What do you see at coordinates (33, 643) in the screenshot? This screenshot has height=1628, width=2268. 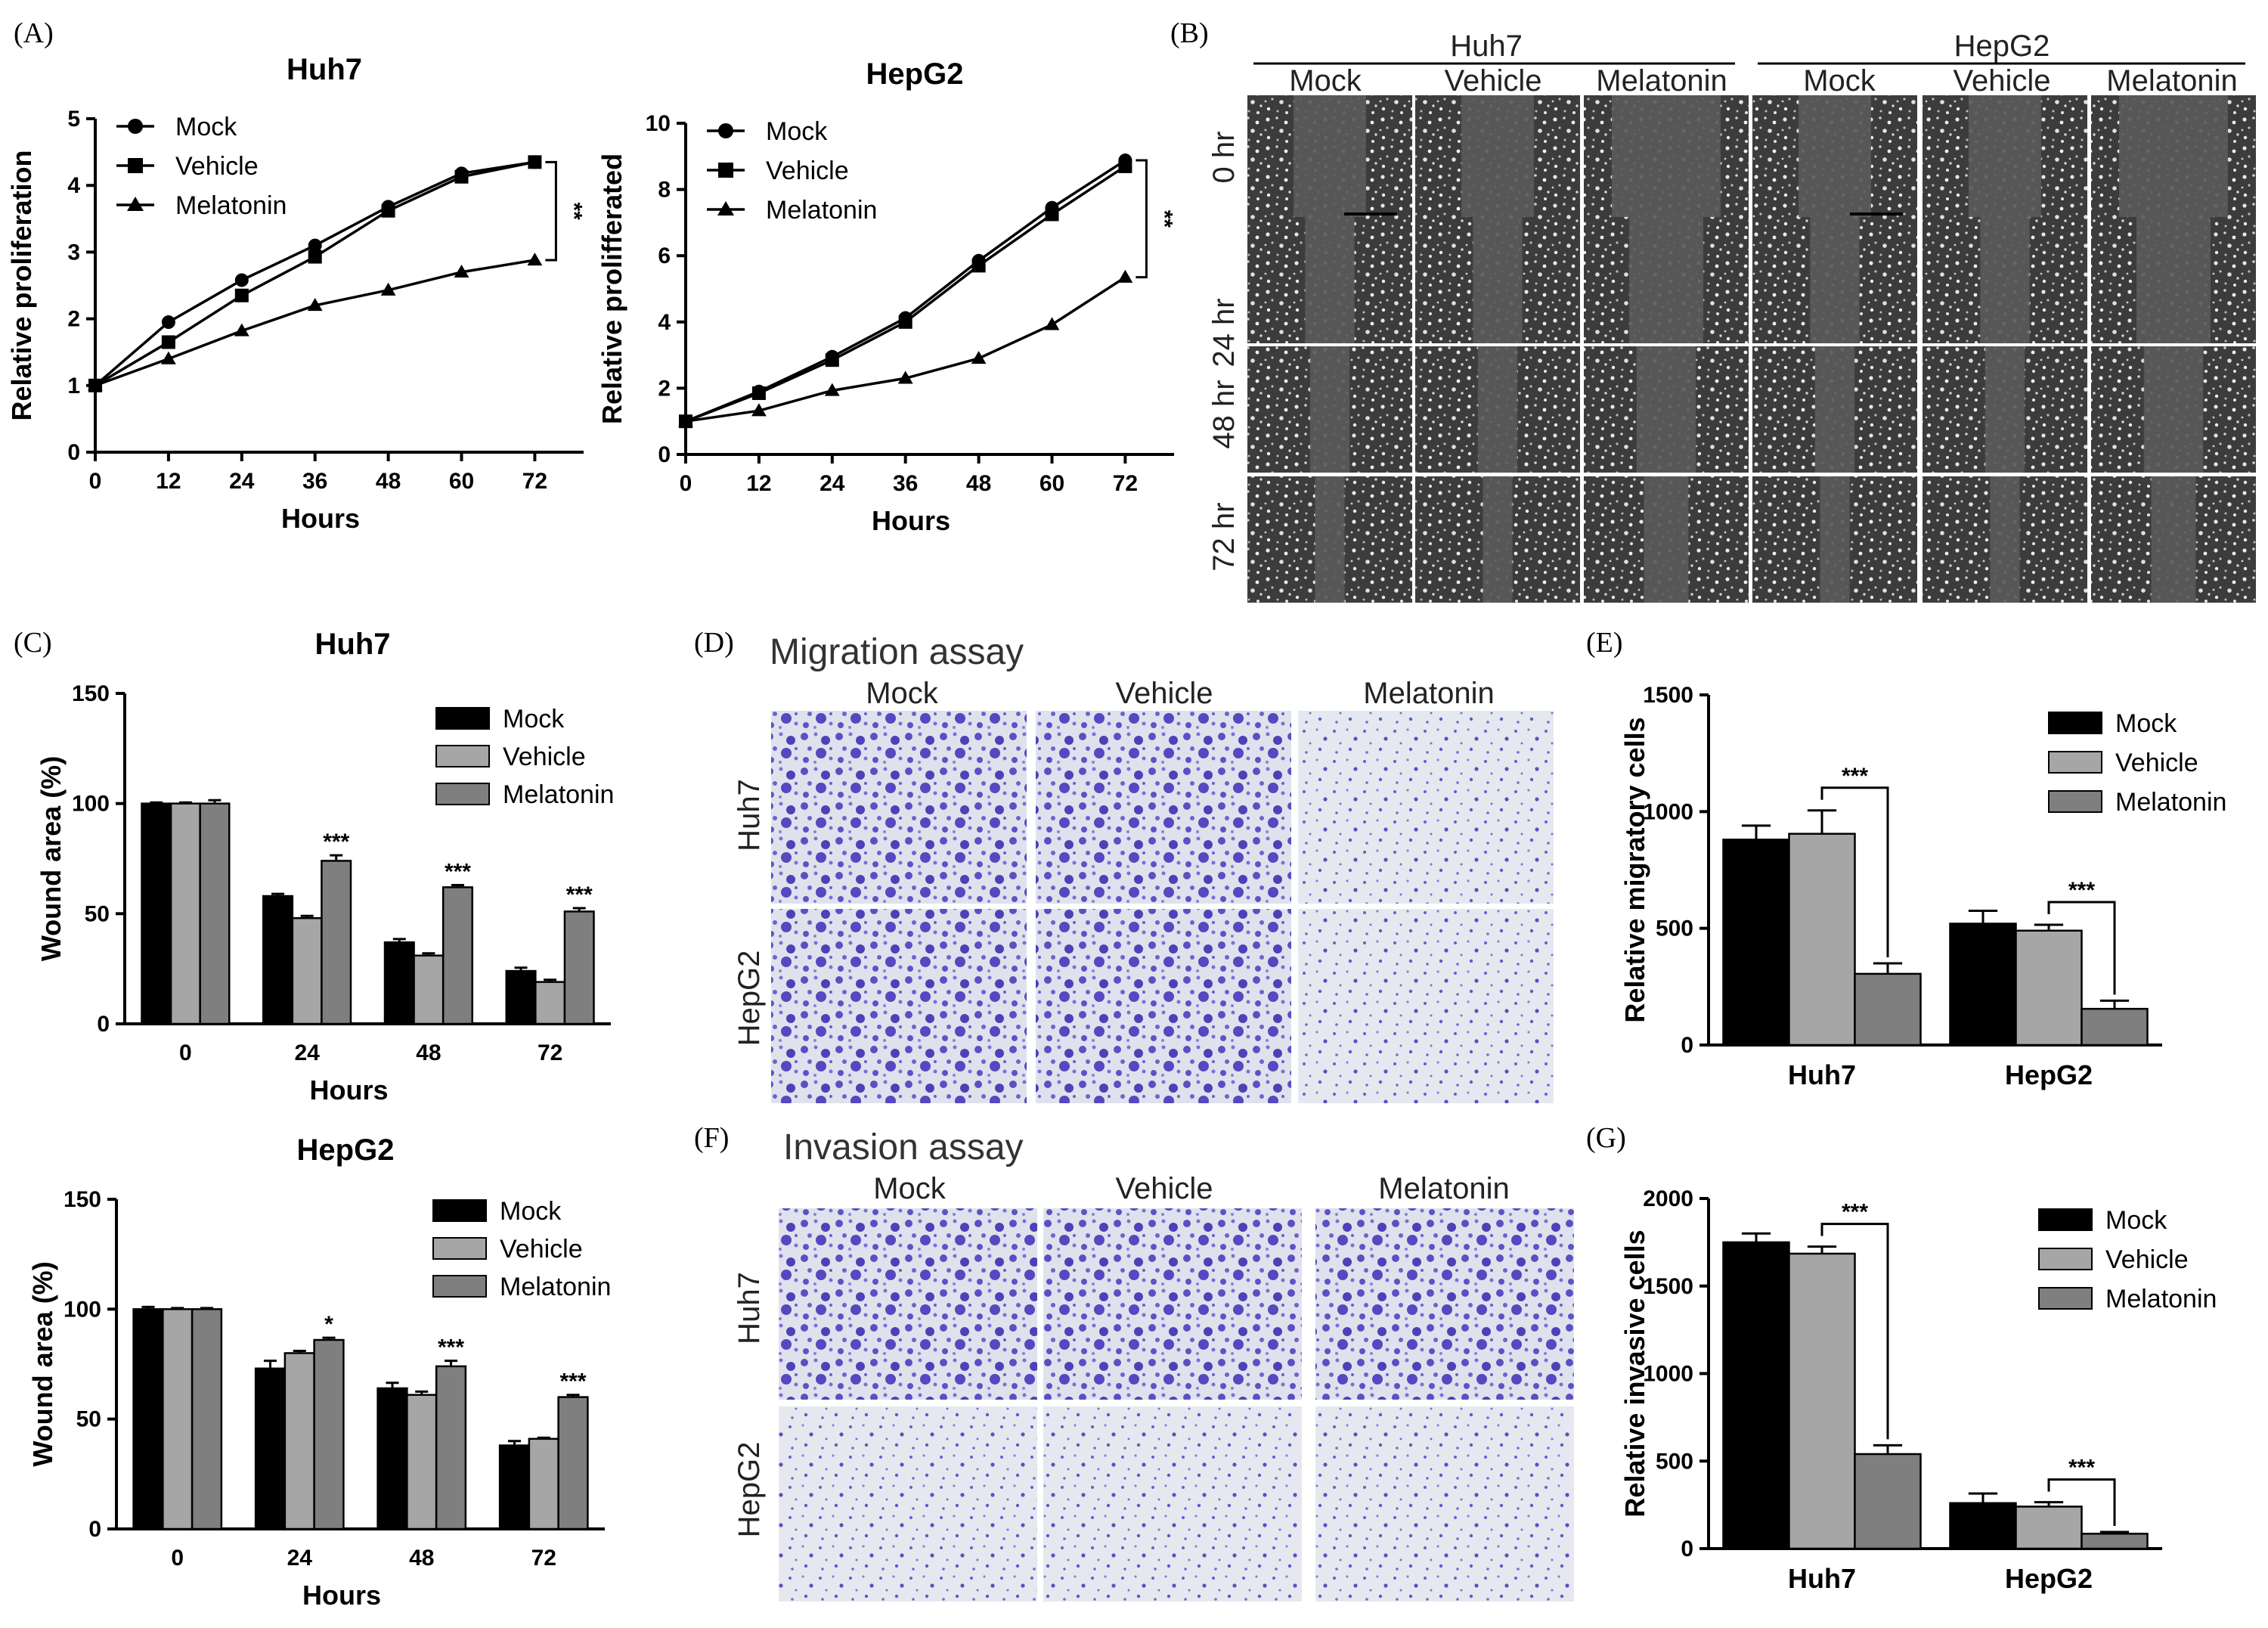 I see `panel-label-c: (C)` at bounding box center [33, 643].